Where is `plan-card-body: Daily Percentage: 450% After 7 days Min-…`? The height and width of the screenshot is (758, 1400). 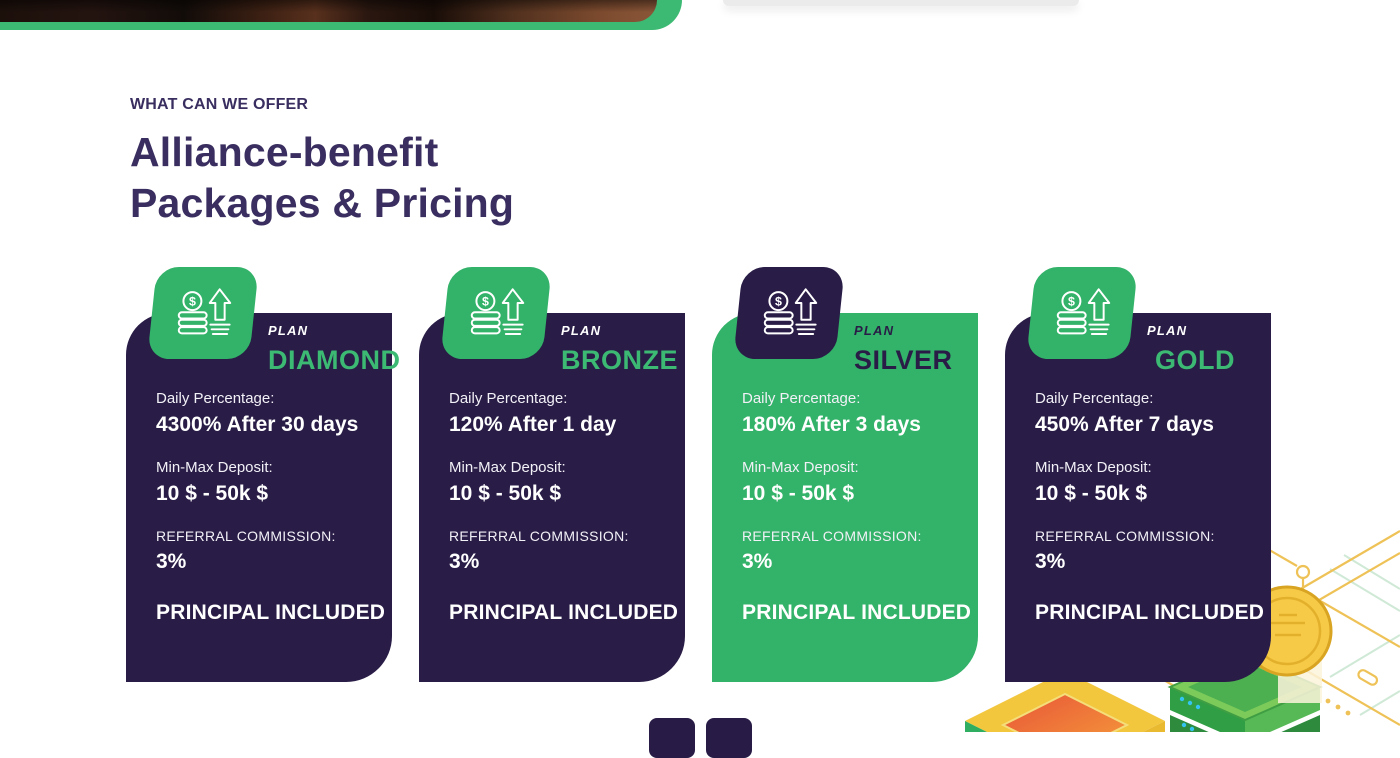
plan-card-body: Daily Percentage: 450% After 7 days Min-… is located at coordinates (1138, 500).